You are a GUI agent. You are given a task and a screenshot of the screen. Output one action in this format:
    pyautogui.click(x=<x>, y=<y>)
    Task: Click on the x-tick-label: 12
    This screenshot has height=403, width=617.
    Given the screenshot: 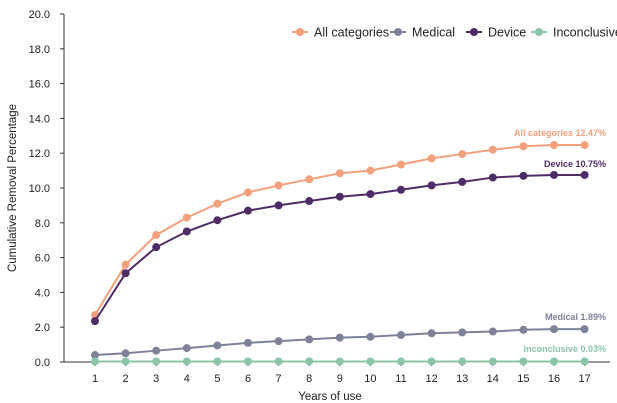 What is the action you would take?
    pyautogui.click(x=431, y=379)
    